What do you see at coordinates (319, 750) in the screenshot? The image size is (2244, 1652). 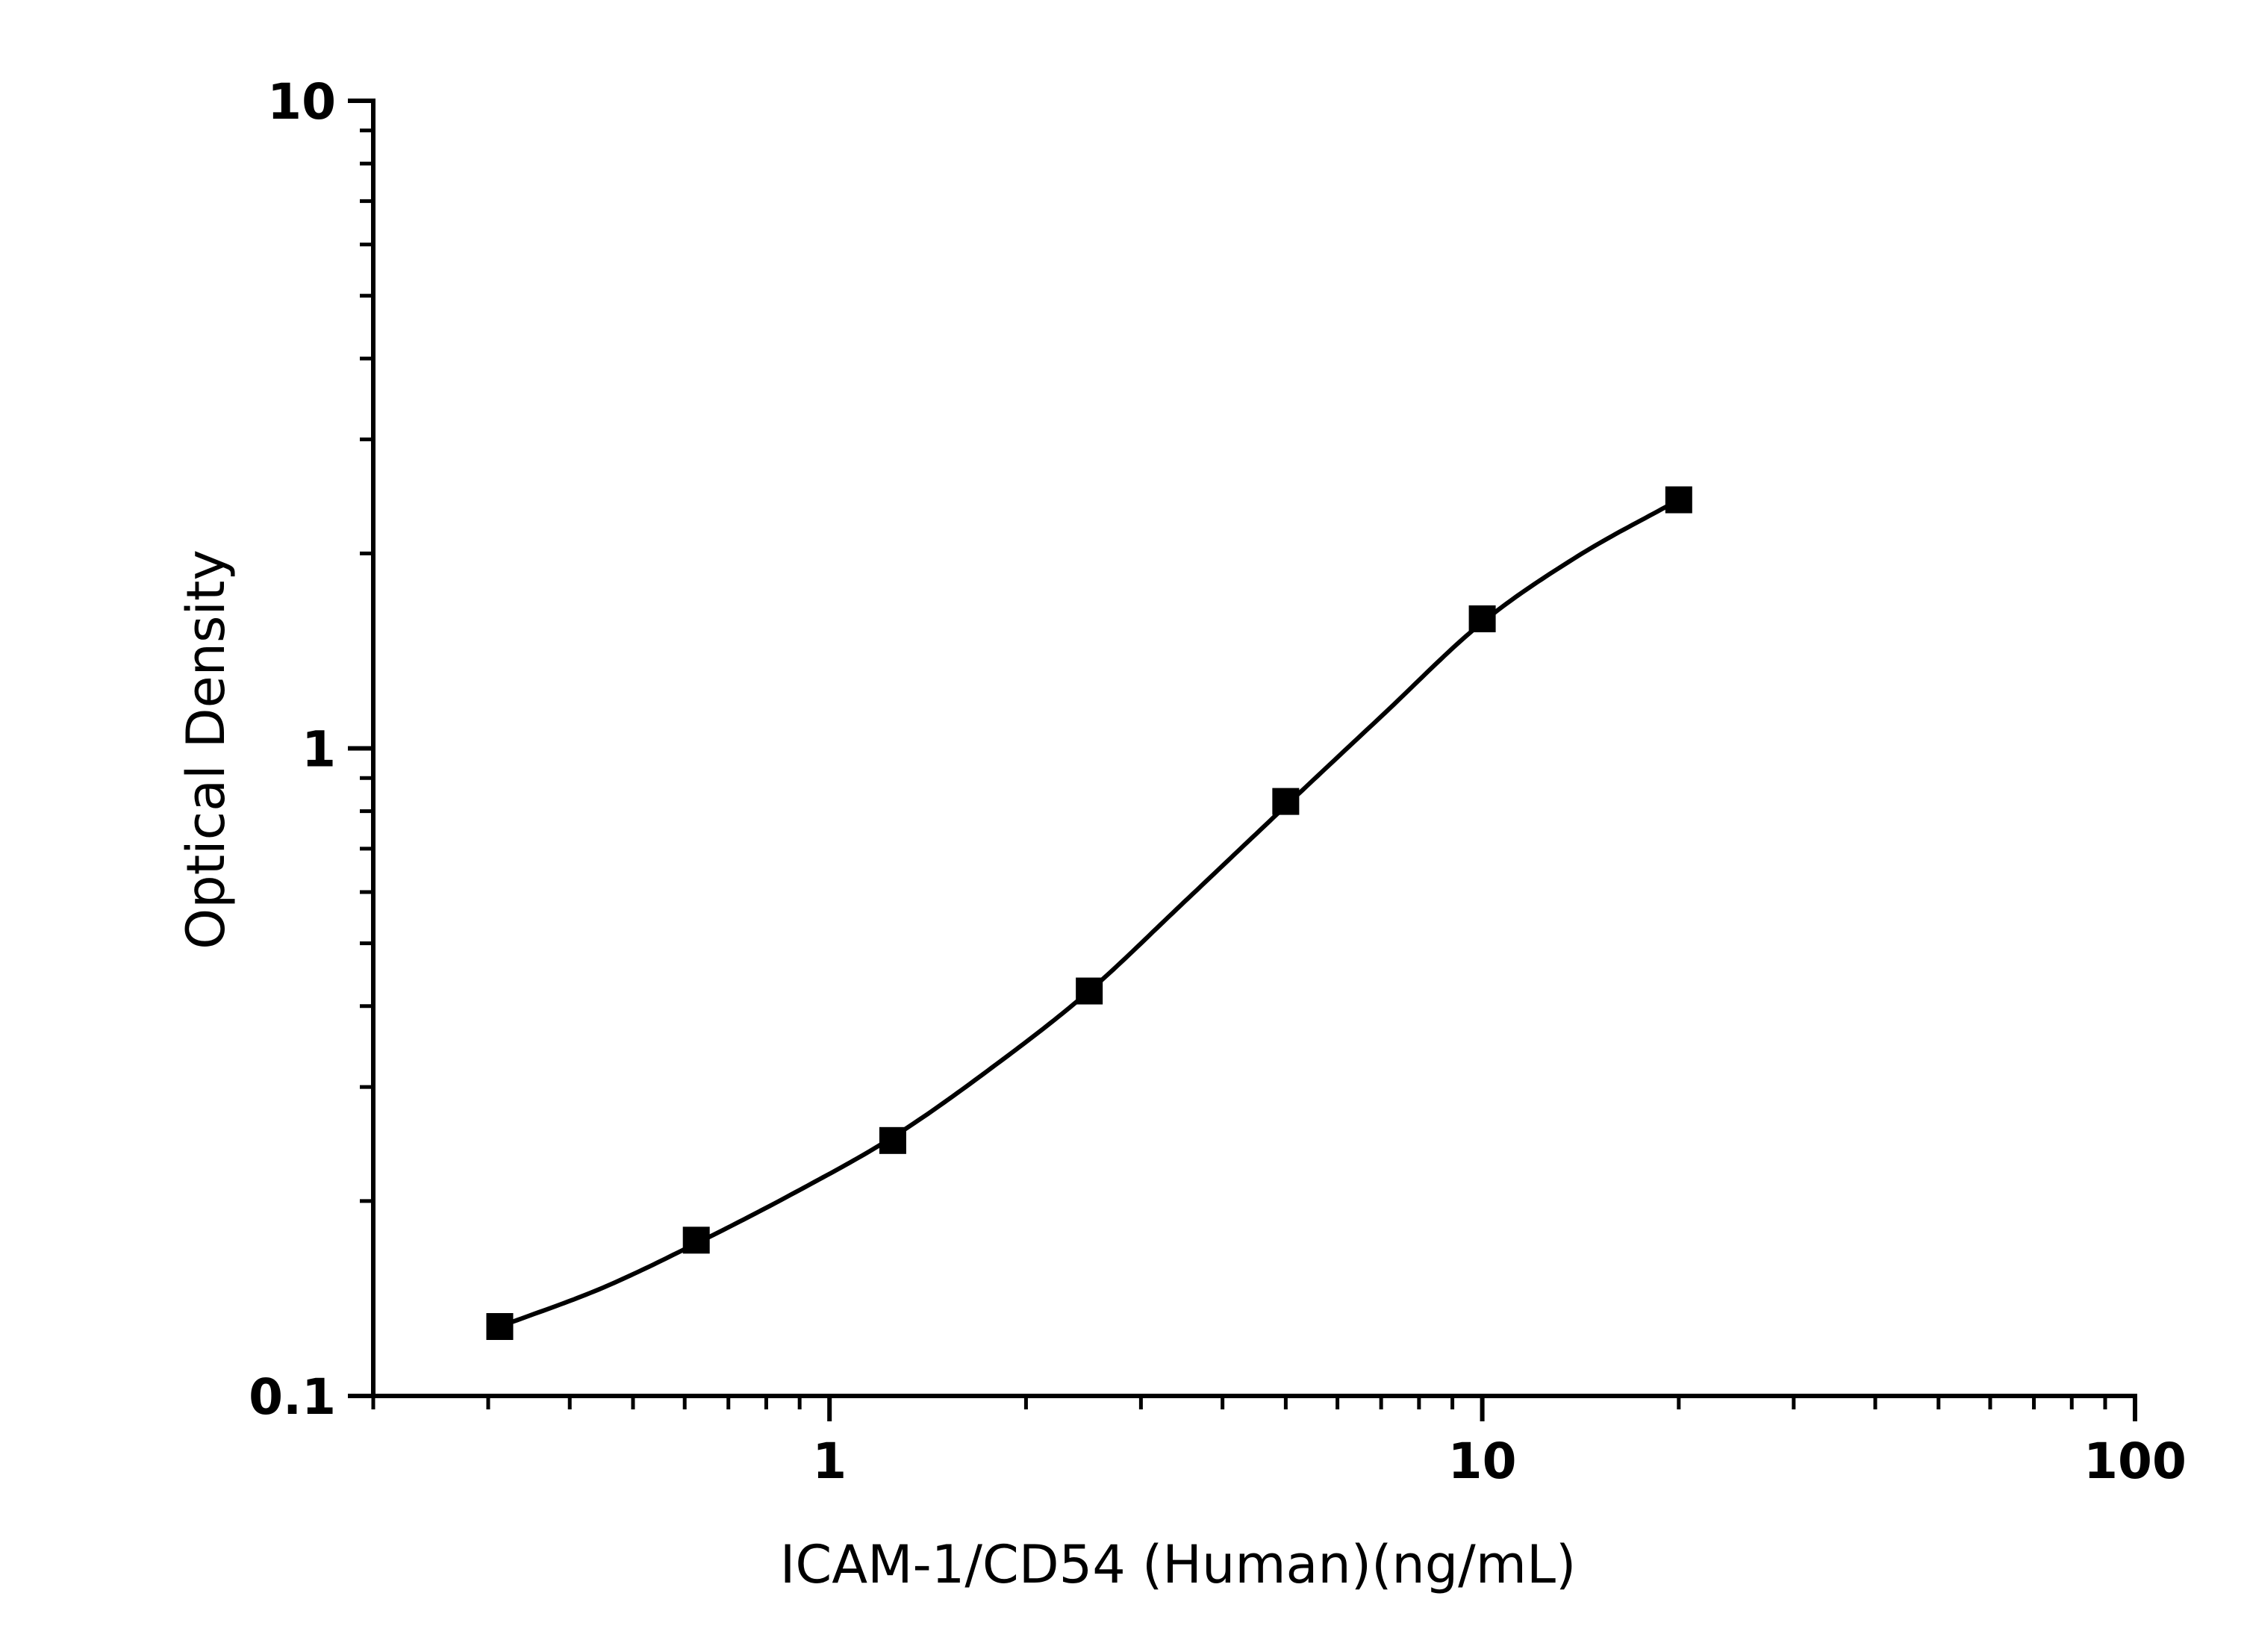 I see `y-tick-label: 1` at bounding box center [319, 750].